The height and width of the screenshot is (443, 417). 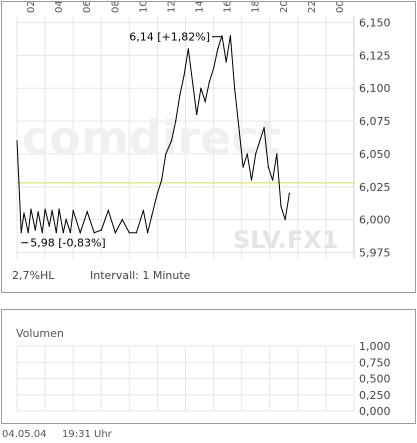 What do you see at coordinates (31, 7) in the screenshot?
I see `x-tick-label: 02` at bounding box center [31, 7].